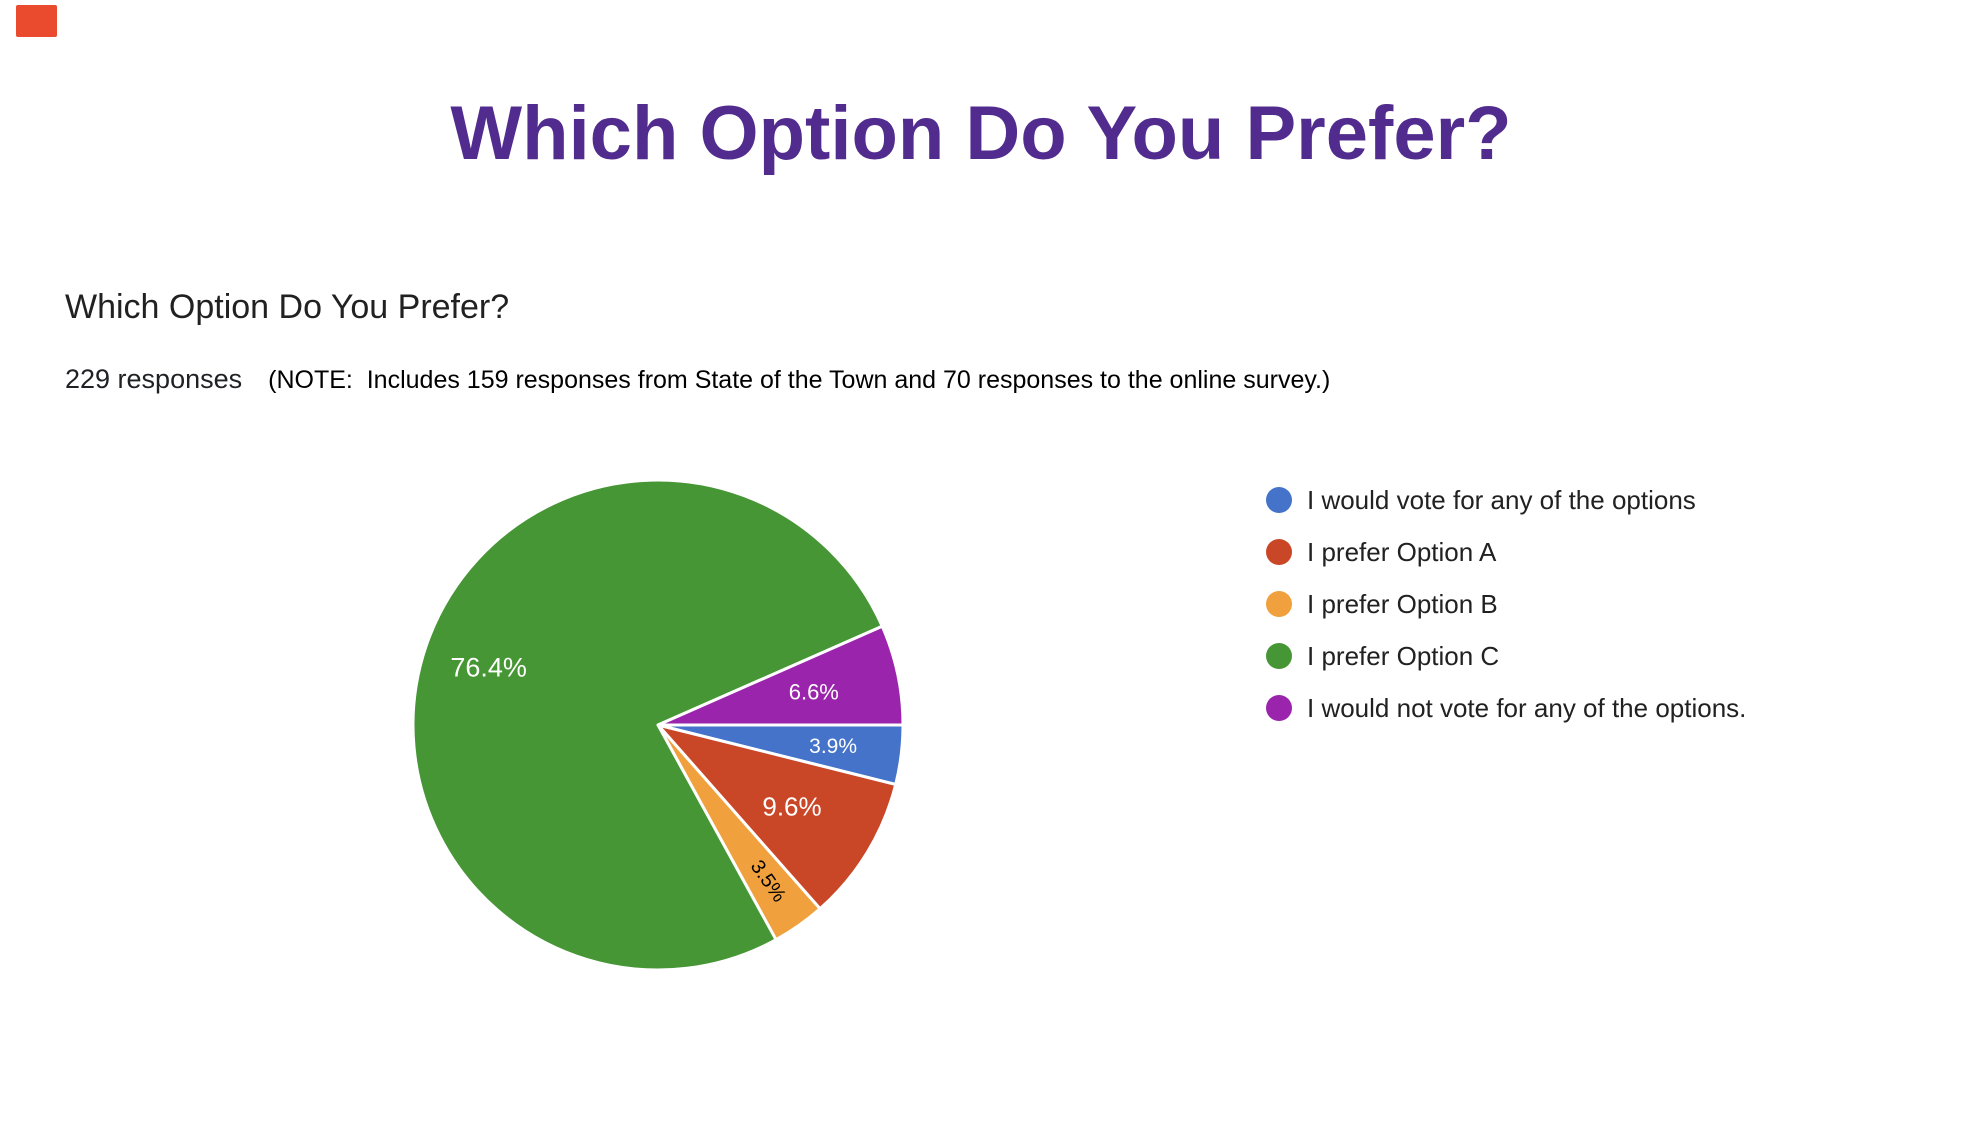 The height and width of the screenshot is (1124, 1962). Describe the element at coordinates (36, 21) in the screenshot. I see `red-corner-marker` at that location.